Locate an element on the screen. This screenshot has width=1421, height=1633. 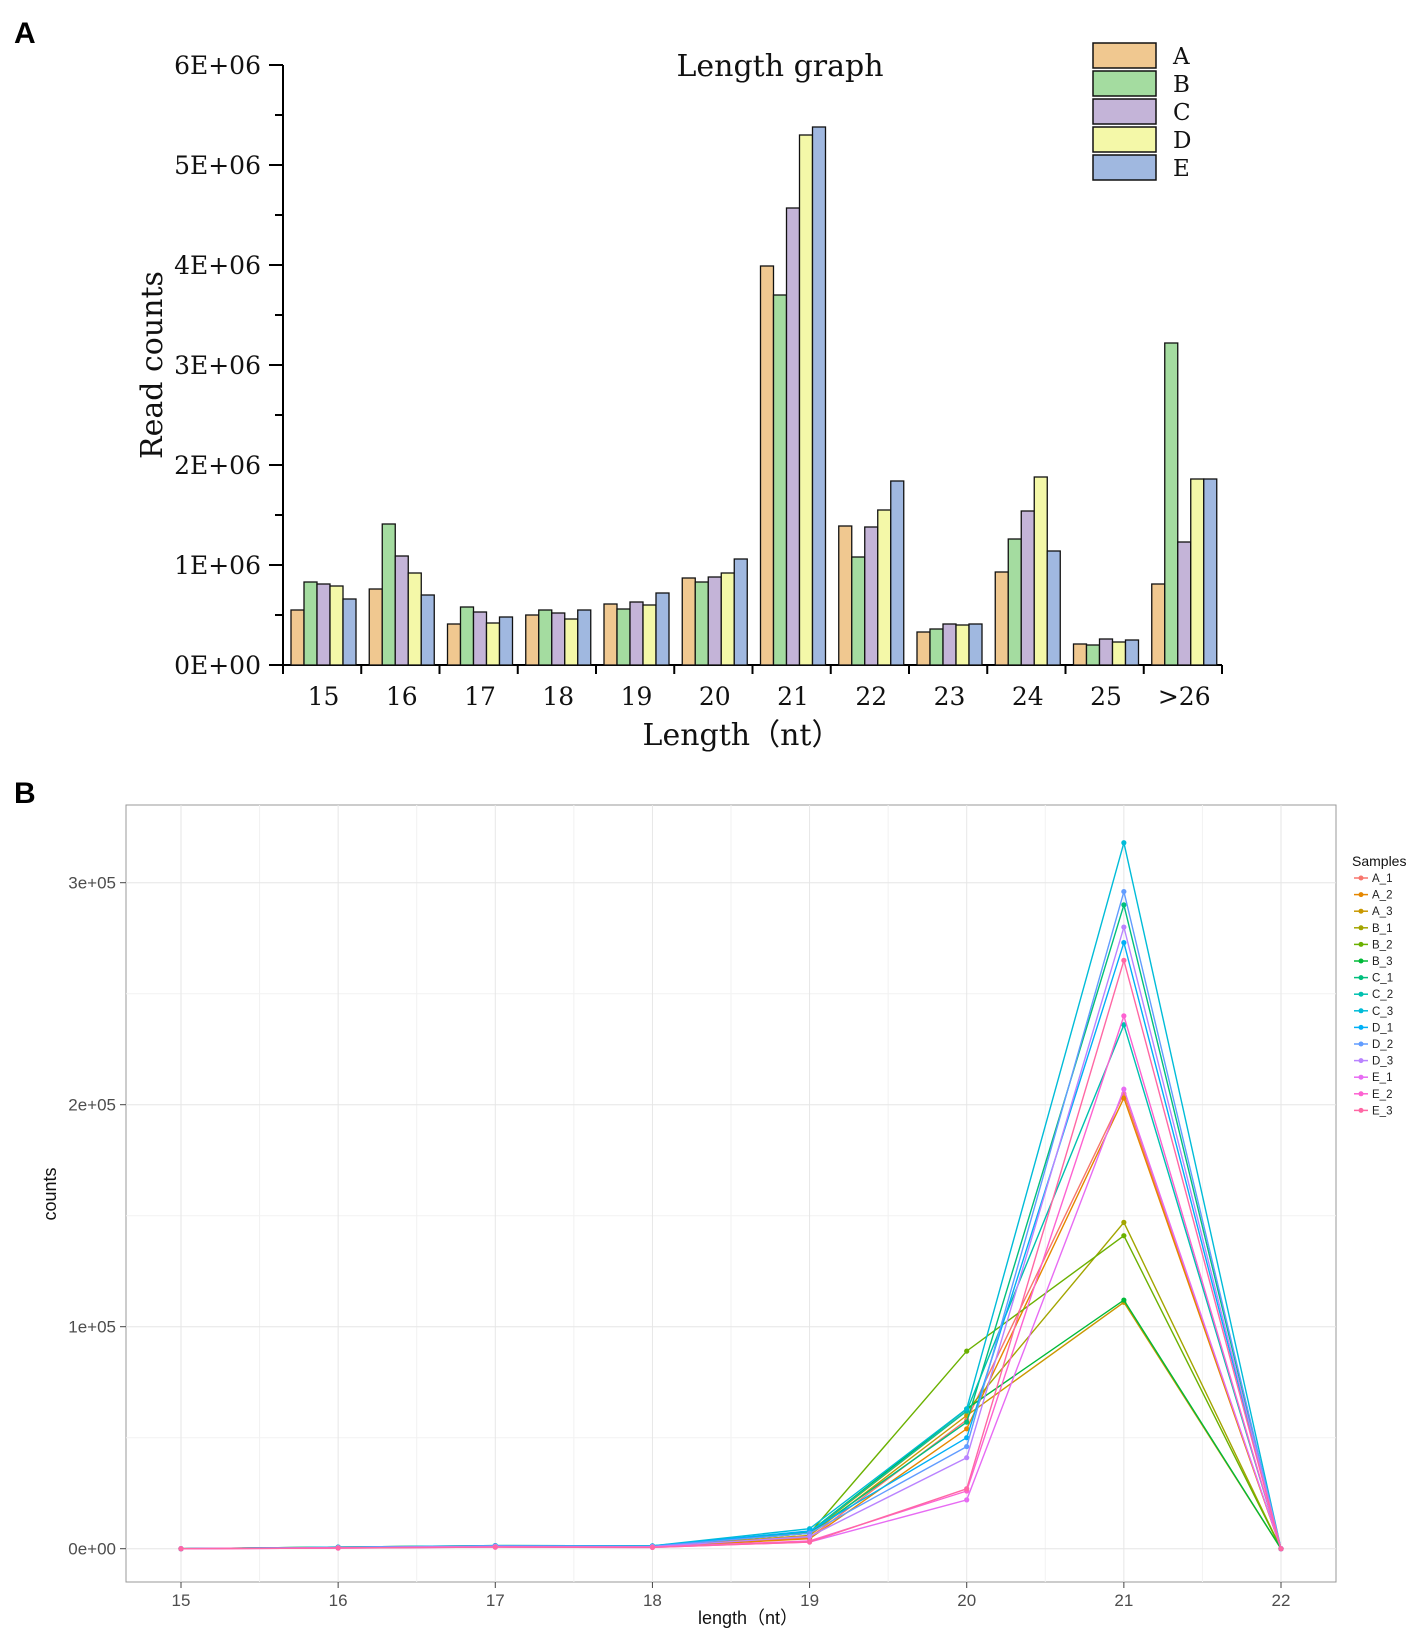
chart-a-y-tick-label: 2E+06 is located at coordinates (217, 465).